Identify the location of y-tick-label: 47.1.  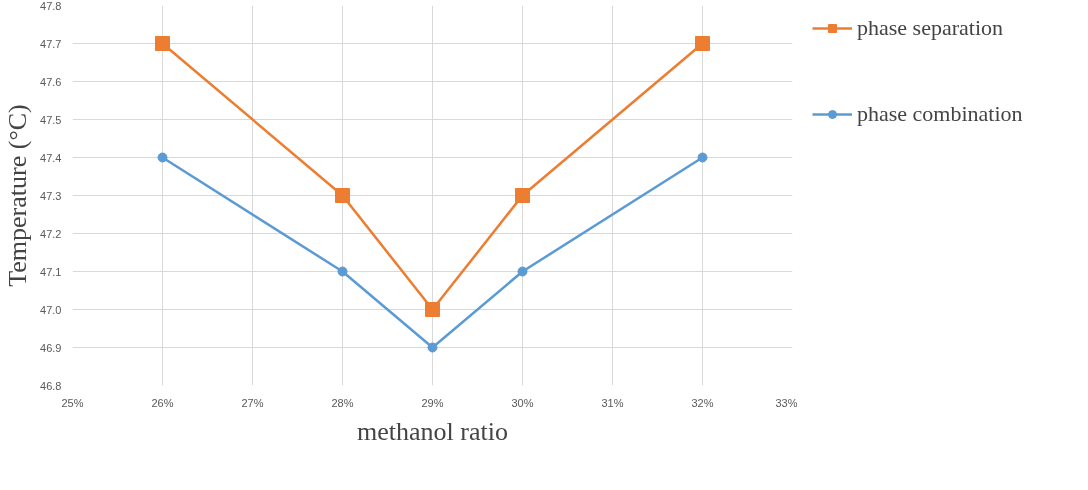
(51, 271).